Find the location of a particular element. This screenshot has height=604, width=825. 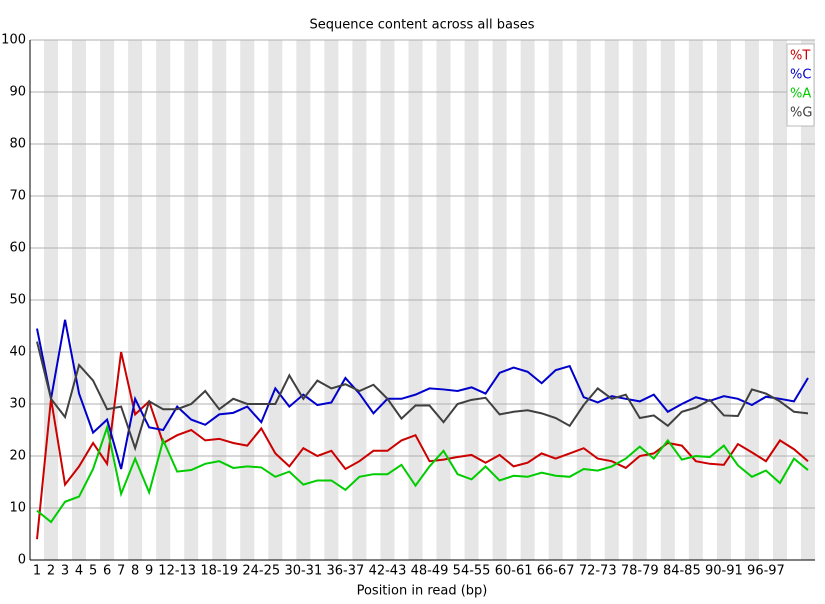

legend-entry: %A is located at coordinates (800, 94).